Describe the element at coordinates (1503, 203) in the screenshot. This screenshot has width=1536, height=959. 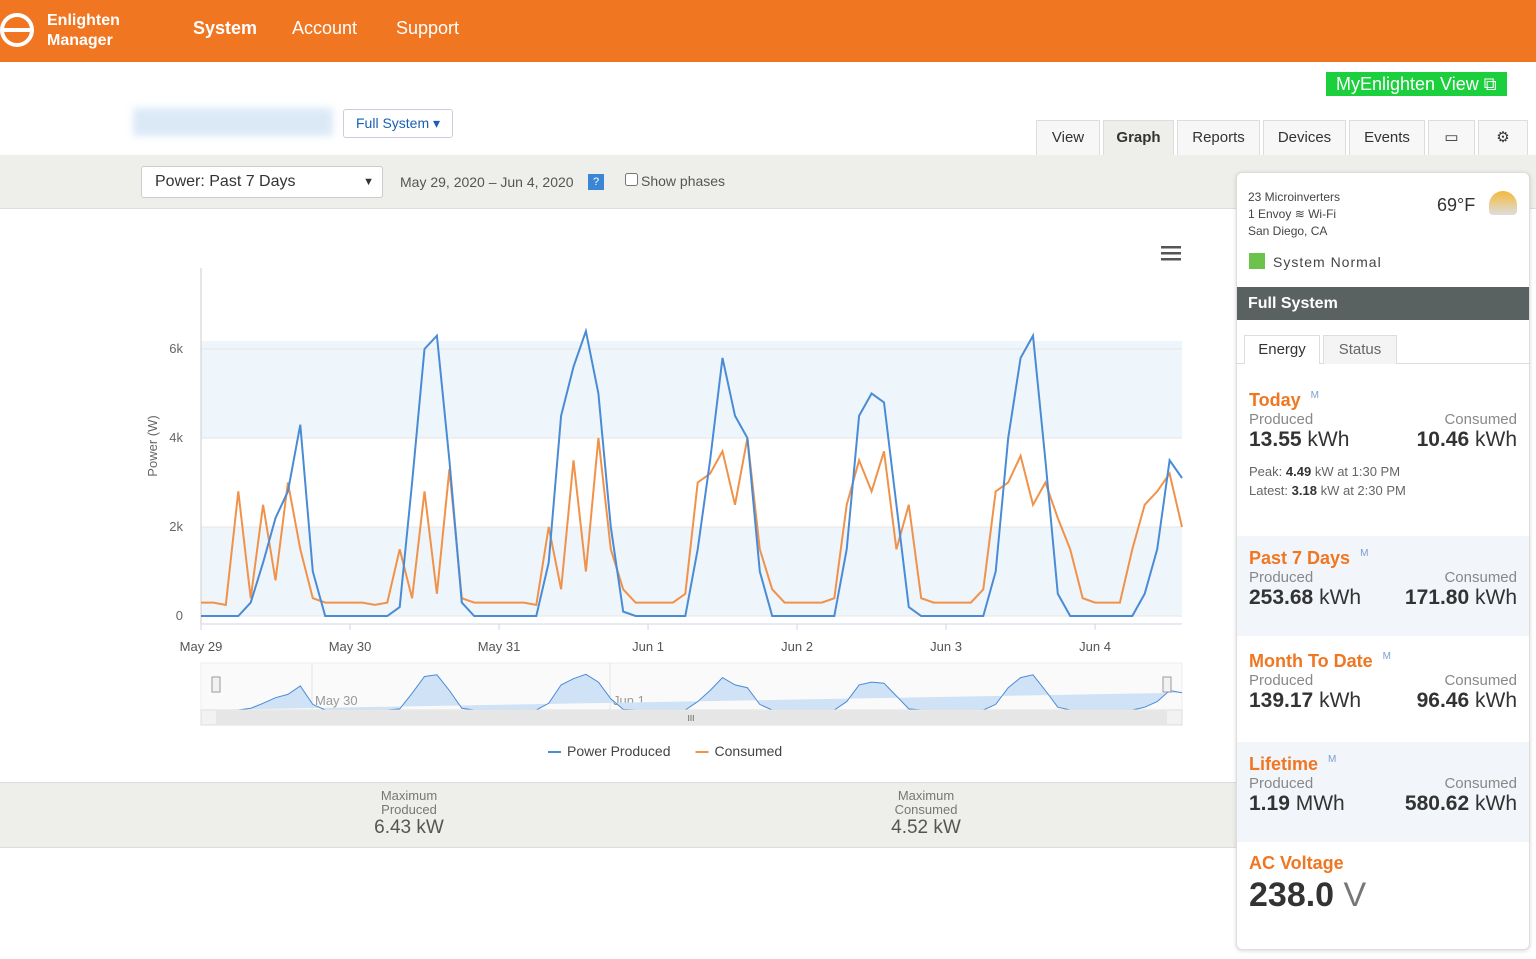
I see `weather-icon` at that location.